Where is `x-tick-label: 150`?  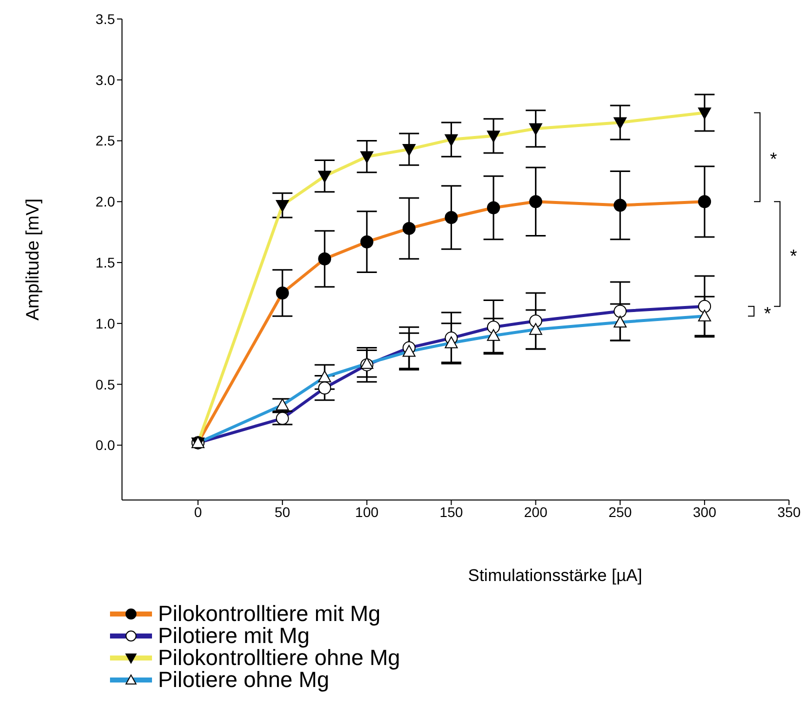
x-tick-label: 150 is located at coordinates (452, 512).